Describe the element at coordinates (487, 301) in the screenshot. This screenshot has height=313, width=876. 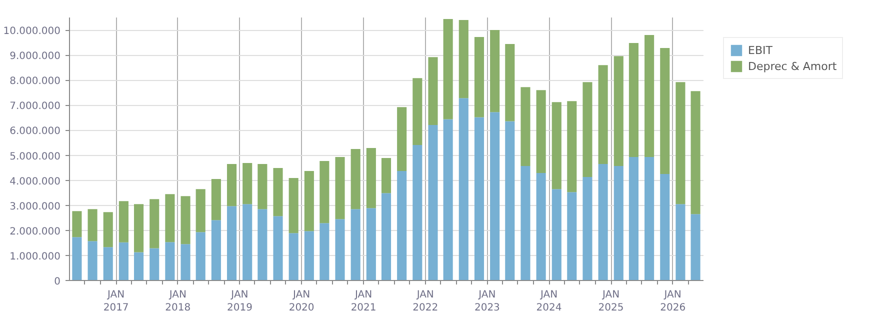
I see `x-tick-label: JAN 2023` at that location.